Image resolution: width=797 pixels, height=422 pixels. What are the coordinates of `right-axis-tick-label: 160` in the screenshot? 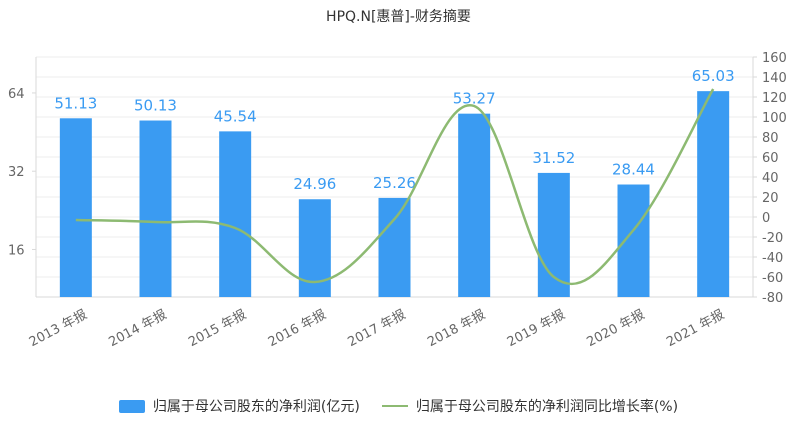 It's located at (774, 58).